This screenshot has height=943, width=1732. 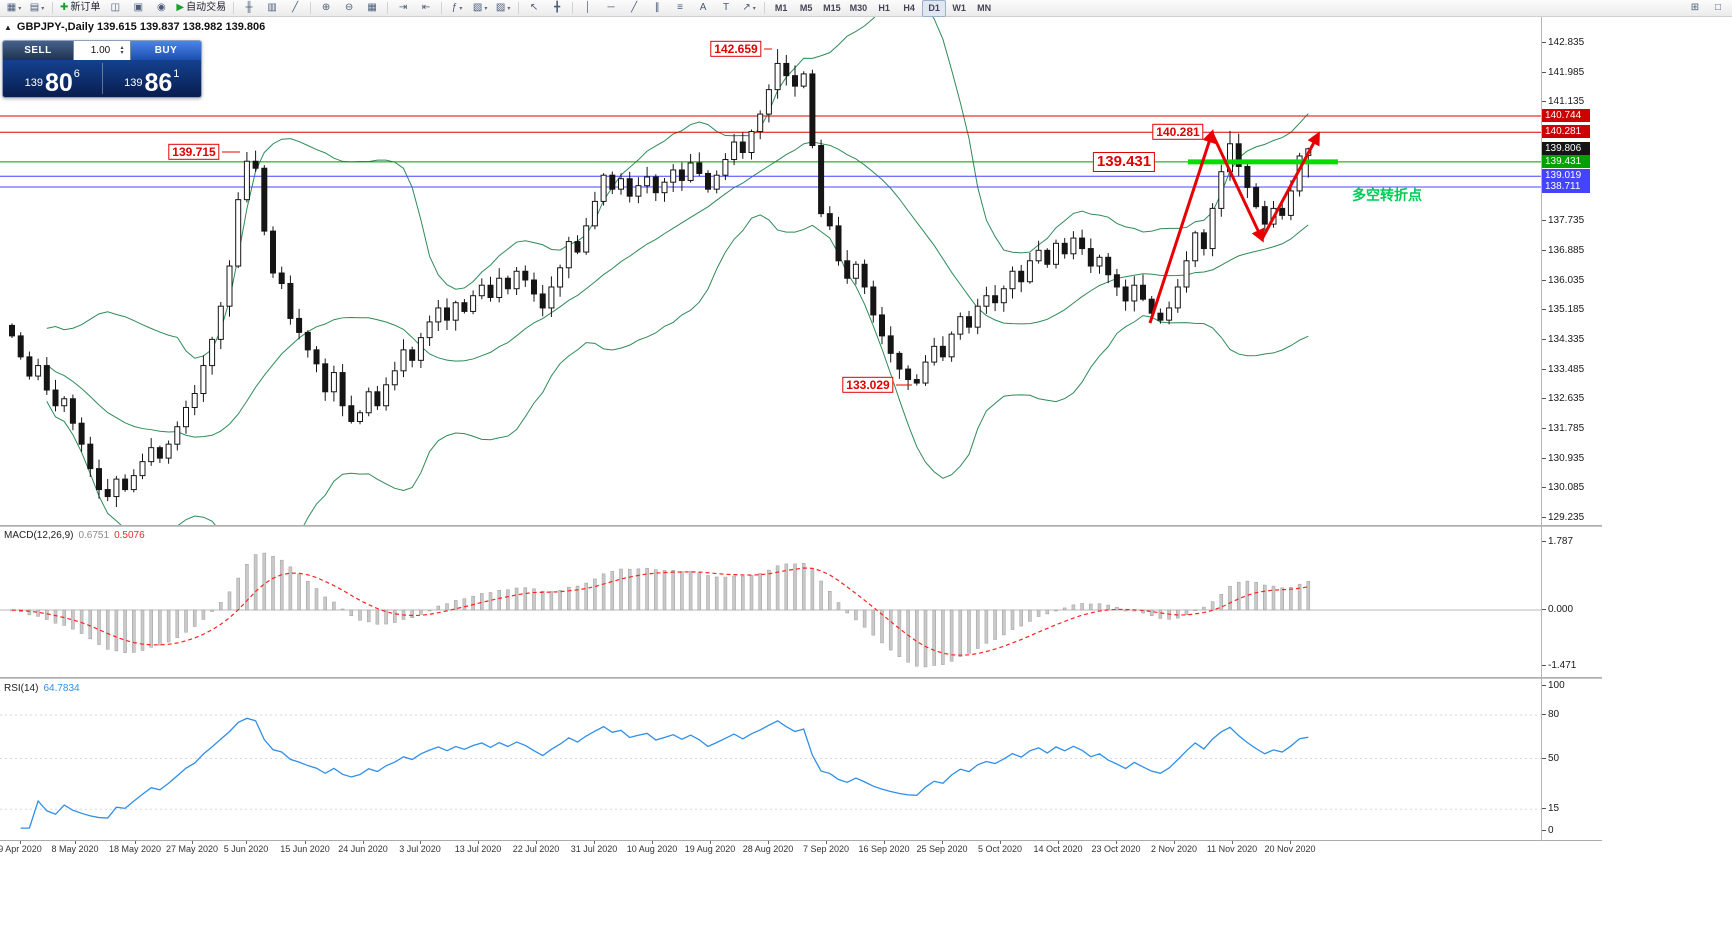 What do you see at coordinates (664, 773) in the screenshot?
I see `rsi-line` at bounding box center [664, 773].